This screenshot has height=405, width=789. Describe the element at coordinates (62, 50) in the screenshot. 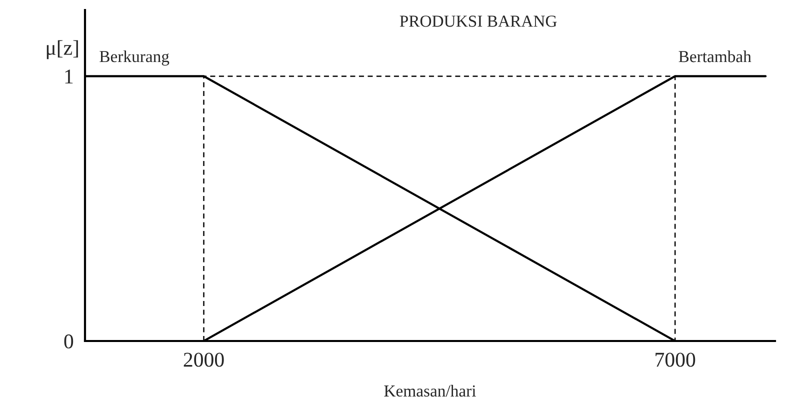

I see `y-axis-title: μ[z]` at that location.